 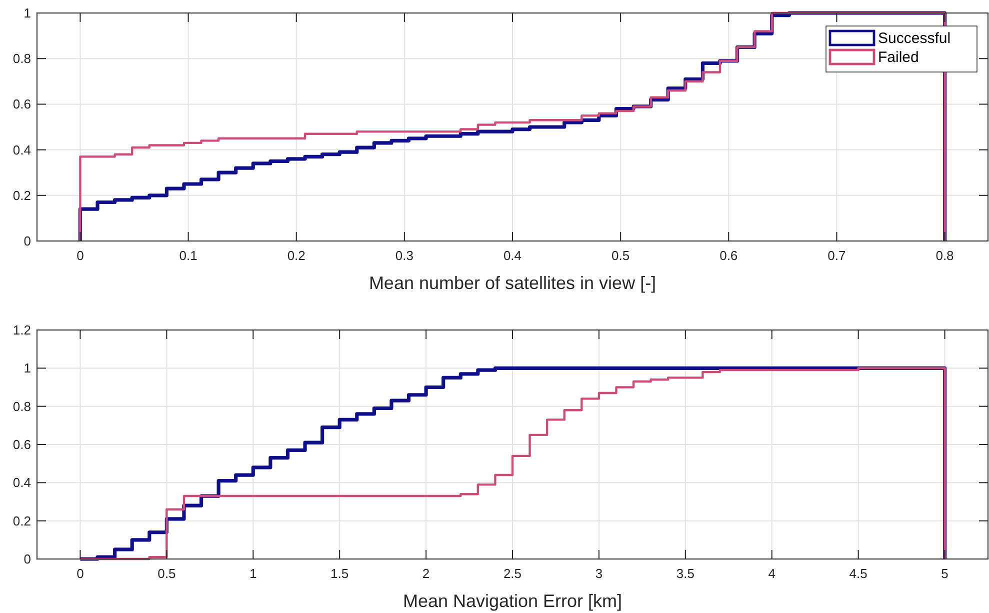 I want to click on x-tick-label: 5, so click(x=944, y=573).